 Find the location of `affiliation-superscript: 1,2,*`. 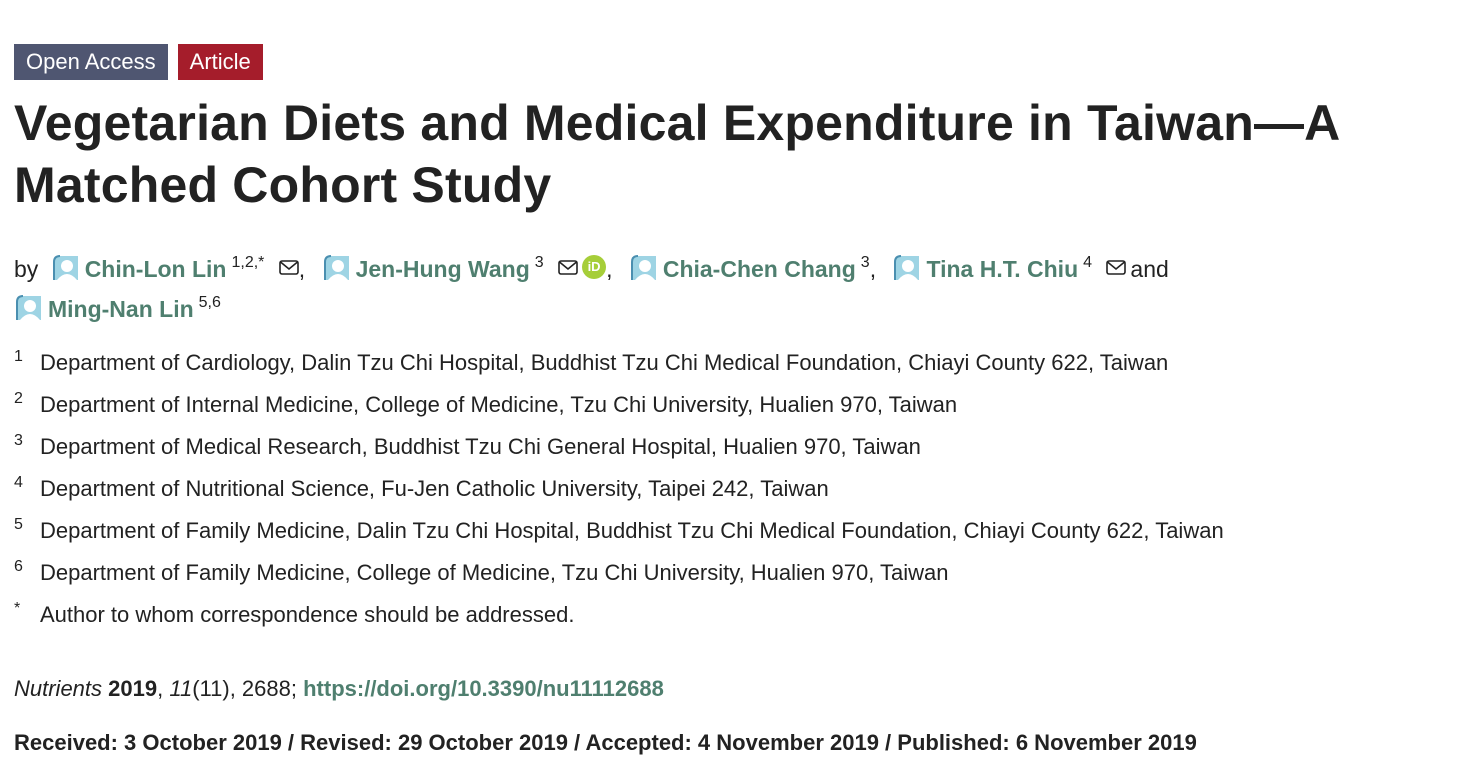

affiliation-superscript: 1,2,* is located at coordinates (248, 262).